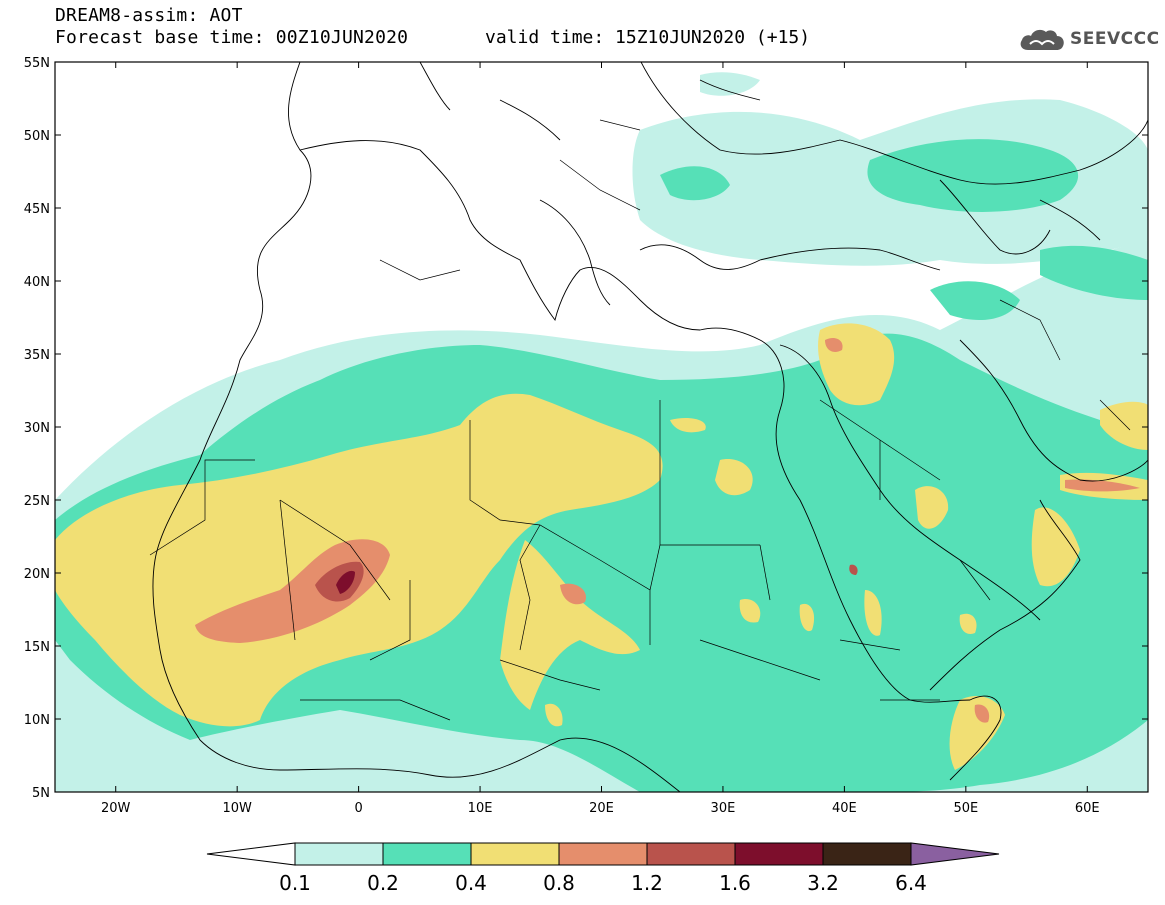  What do you see at coordinates (37, 209) in the screenshot?
I see `lat-label: 45N` at bounding box center [37, 209].